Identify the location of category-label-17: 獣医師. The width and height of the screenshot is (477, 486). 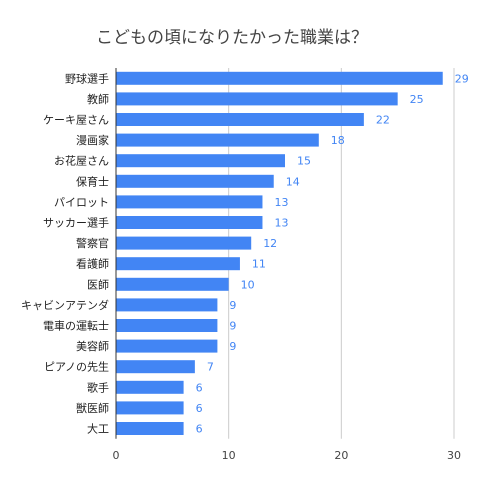
(92, 408).